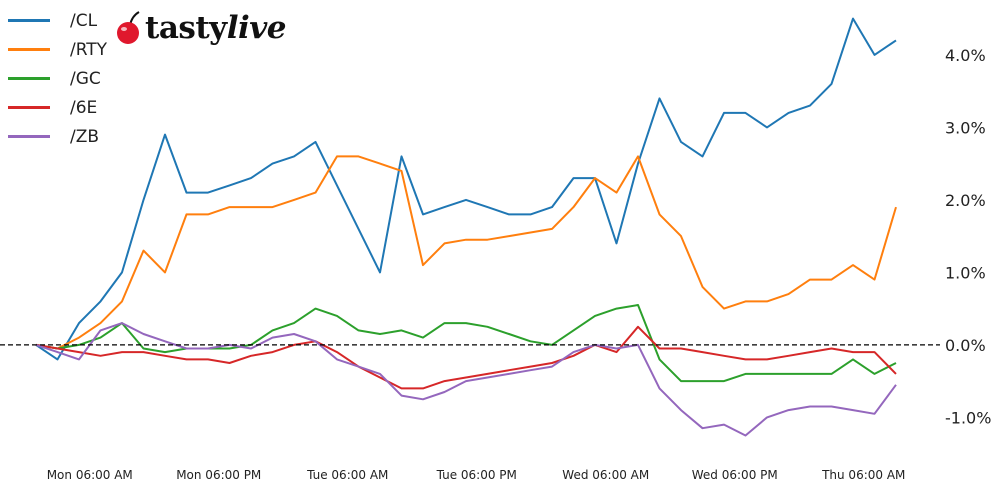  I want to click on legend-item-gc: /GC, so click(57, 78).